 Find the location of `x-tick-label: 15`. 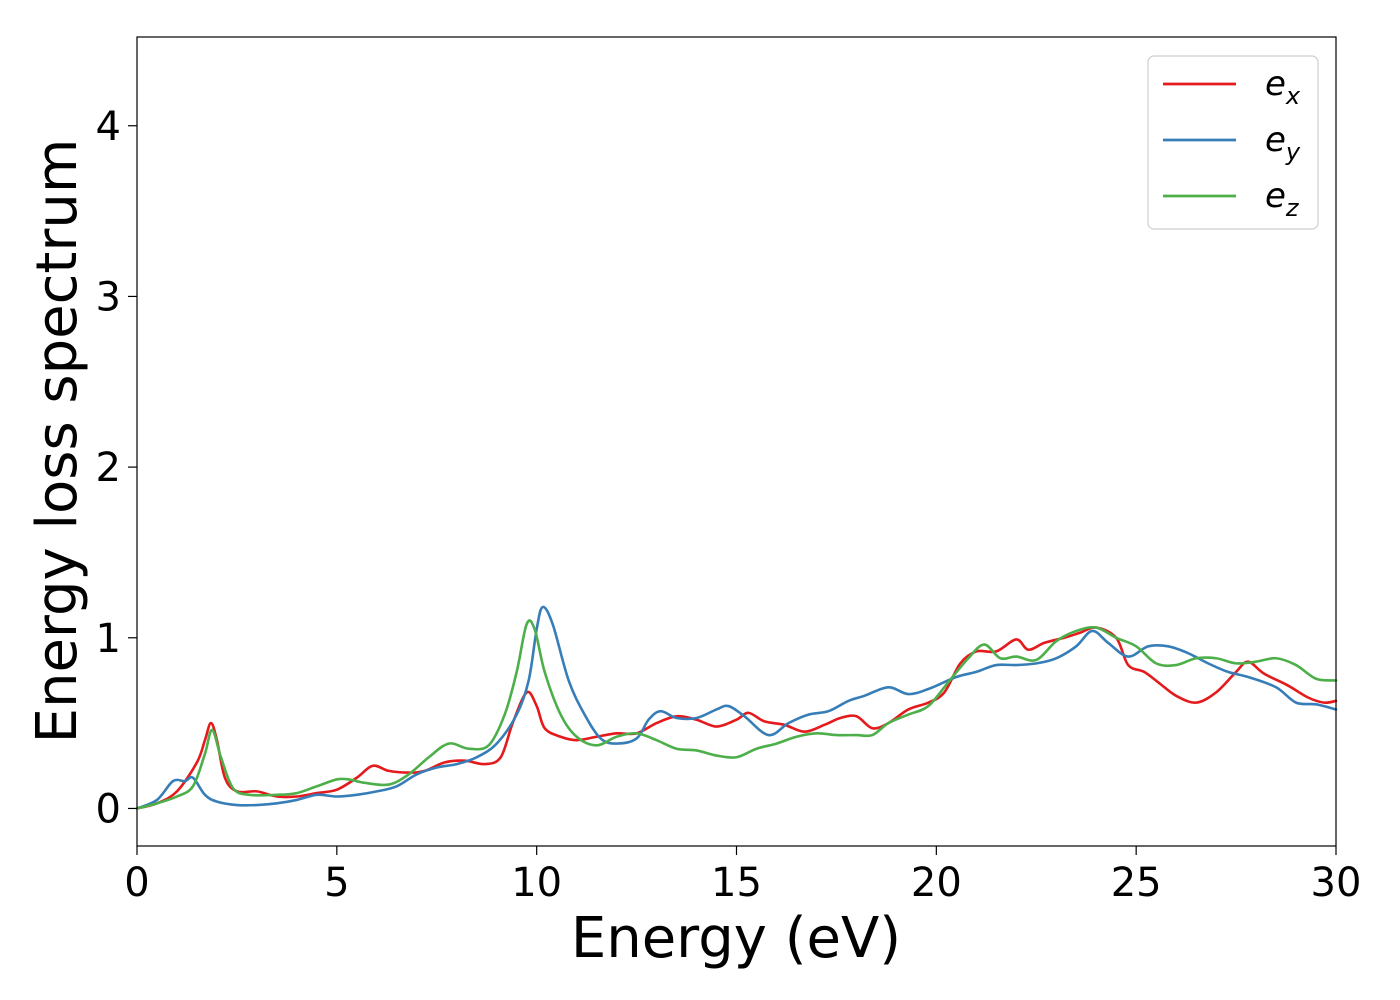

x-tick-label: 15 is located at coordinates (736, 883).